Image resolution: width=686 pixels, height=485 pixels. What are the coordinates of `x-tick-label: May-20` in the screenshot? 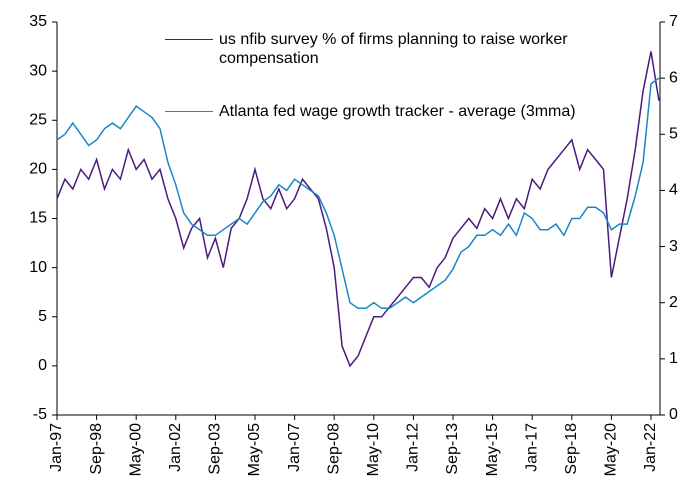 It's located at (611, 449).